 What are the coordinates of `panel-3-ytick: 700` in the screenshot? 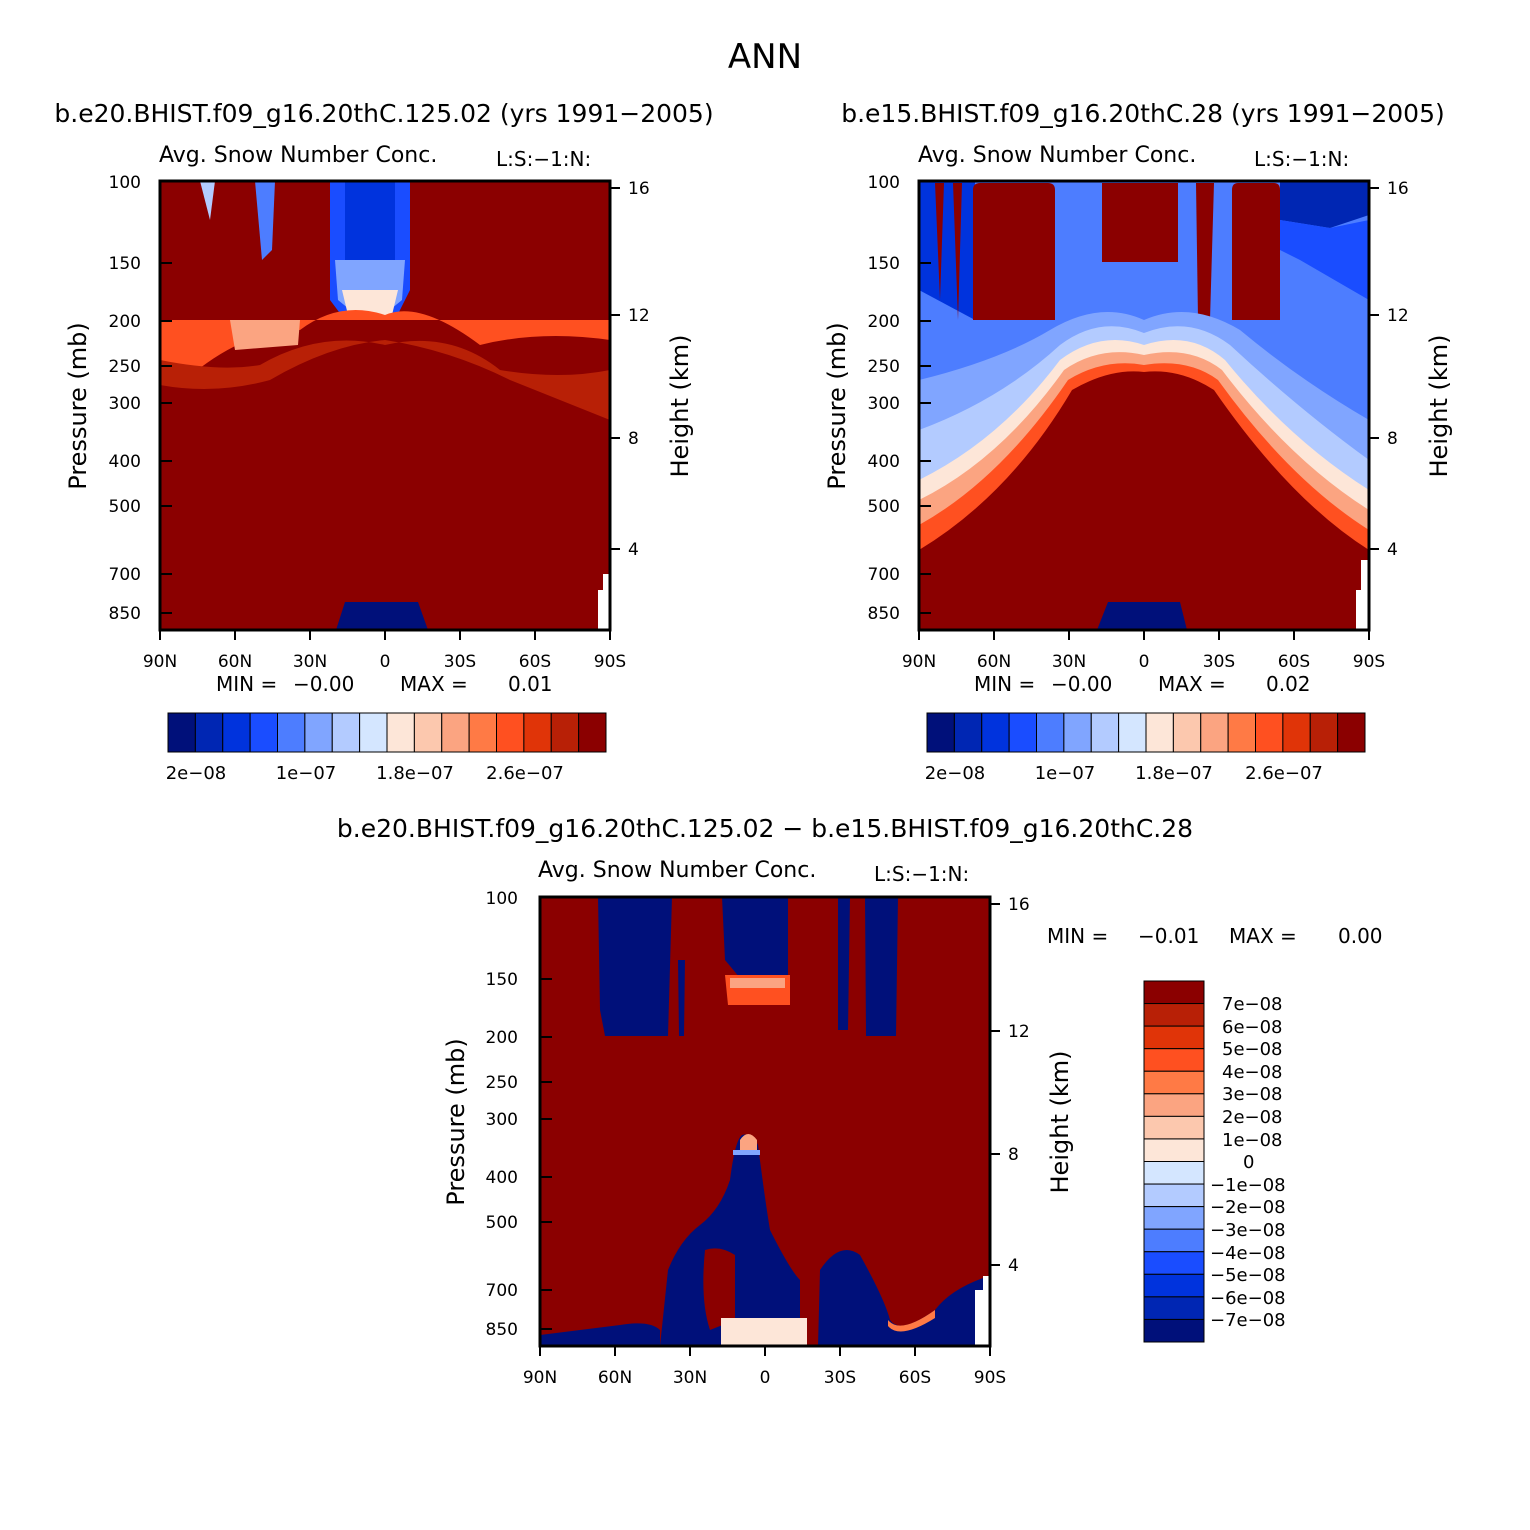 It's located at (502, 1291).